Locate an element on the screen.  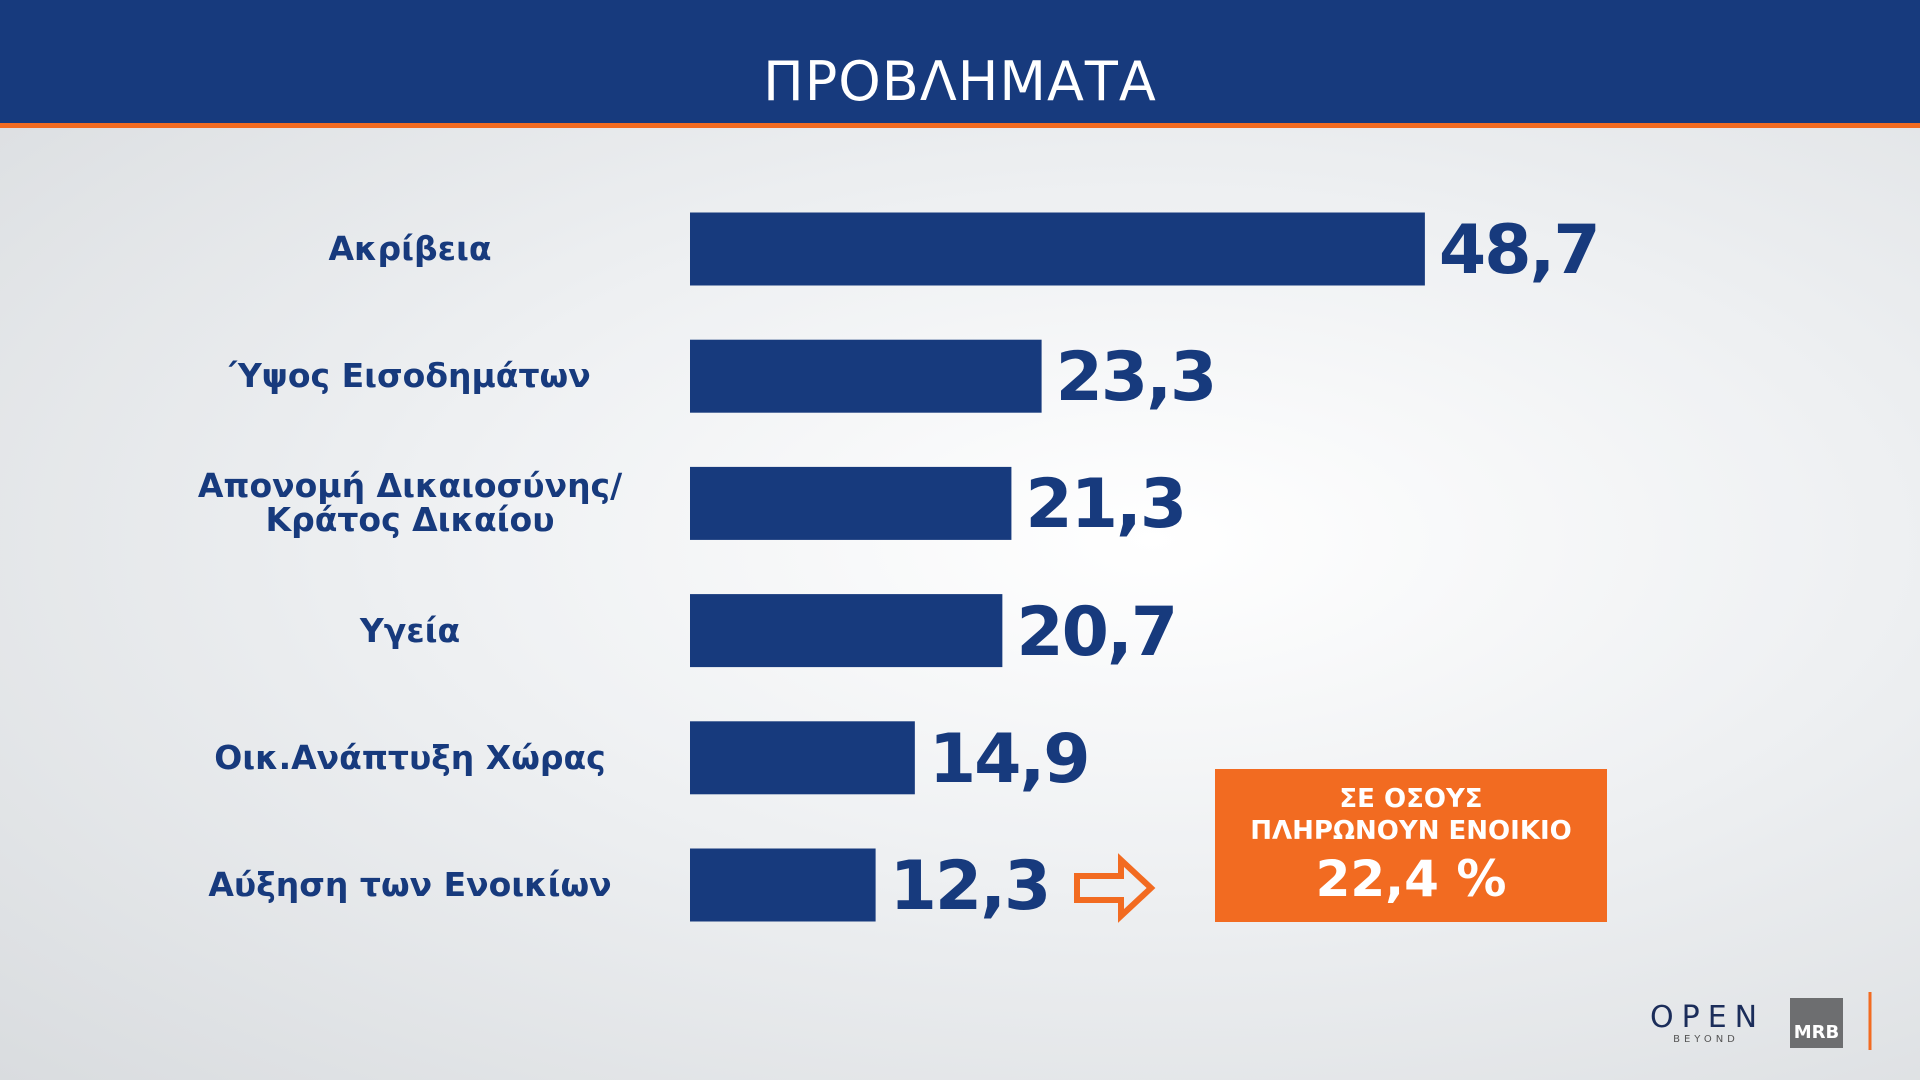
category-label: Υγεία is located at coordinates (410, 630).